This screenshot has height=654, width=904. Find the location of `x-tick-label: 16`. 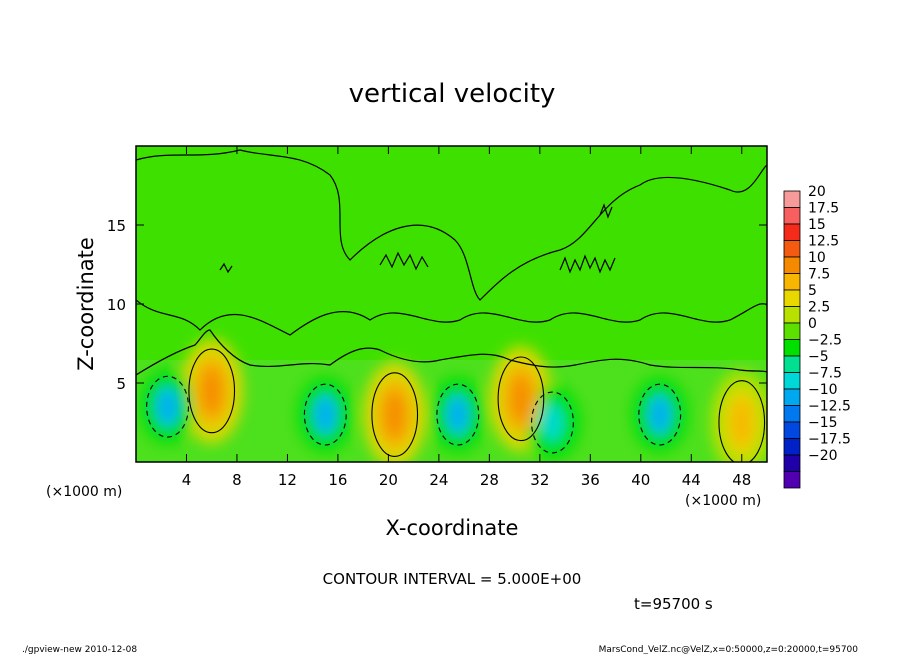

x-tick-label: 16 is located at coordinates (337, 480).